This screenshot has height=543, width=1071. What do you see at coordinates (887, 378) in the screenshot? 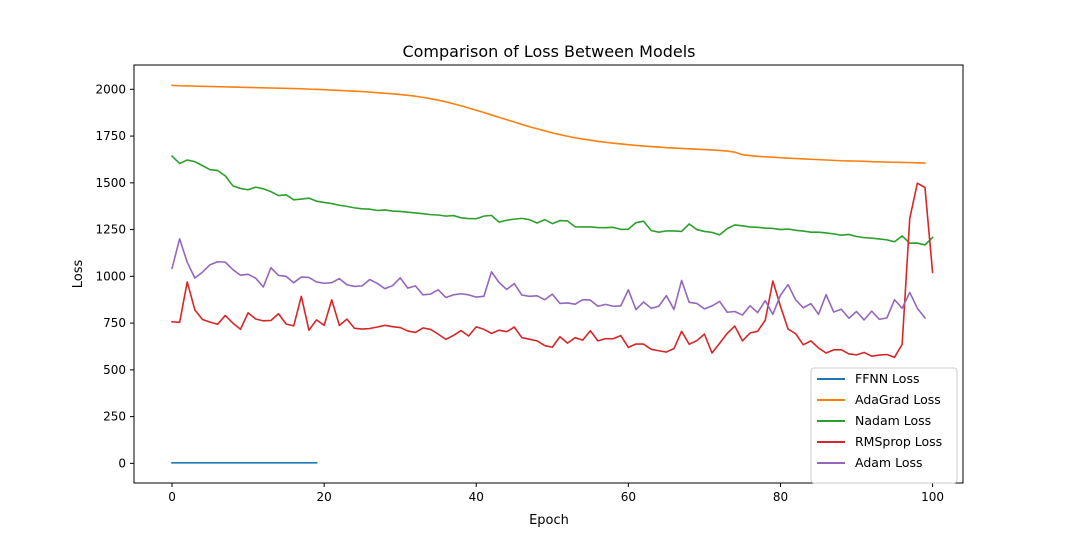
I see `legend-label-0: FFNN Loss` at bounding box center [887, 378].